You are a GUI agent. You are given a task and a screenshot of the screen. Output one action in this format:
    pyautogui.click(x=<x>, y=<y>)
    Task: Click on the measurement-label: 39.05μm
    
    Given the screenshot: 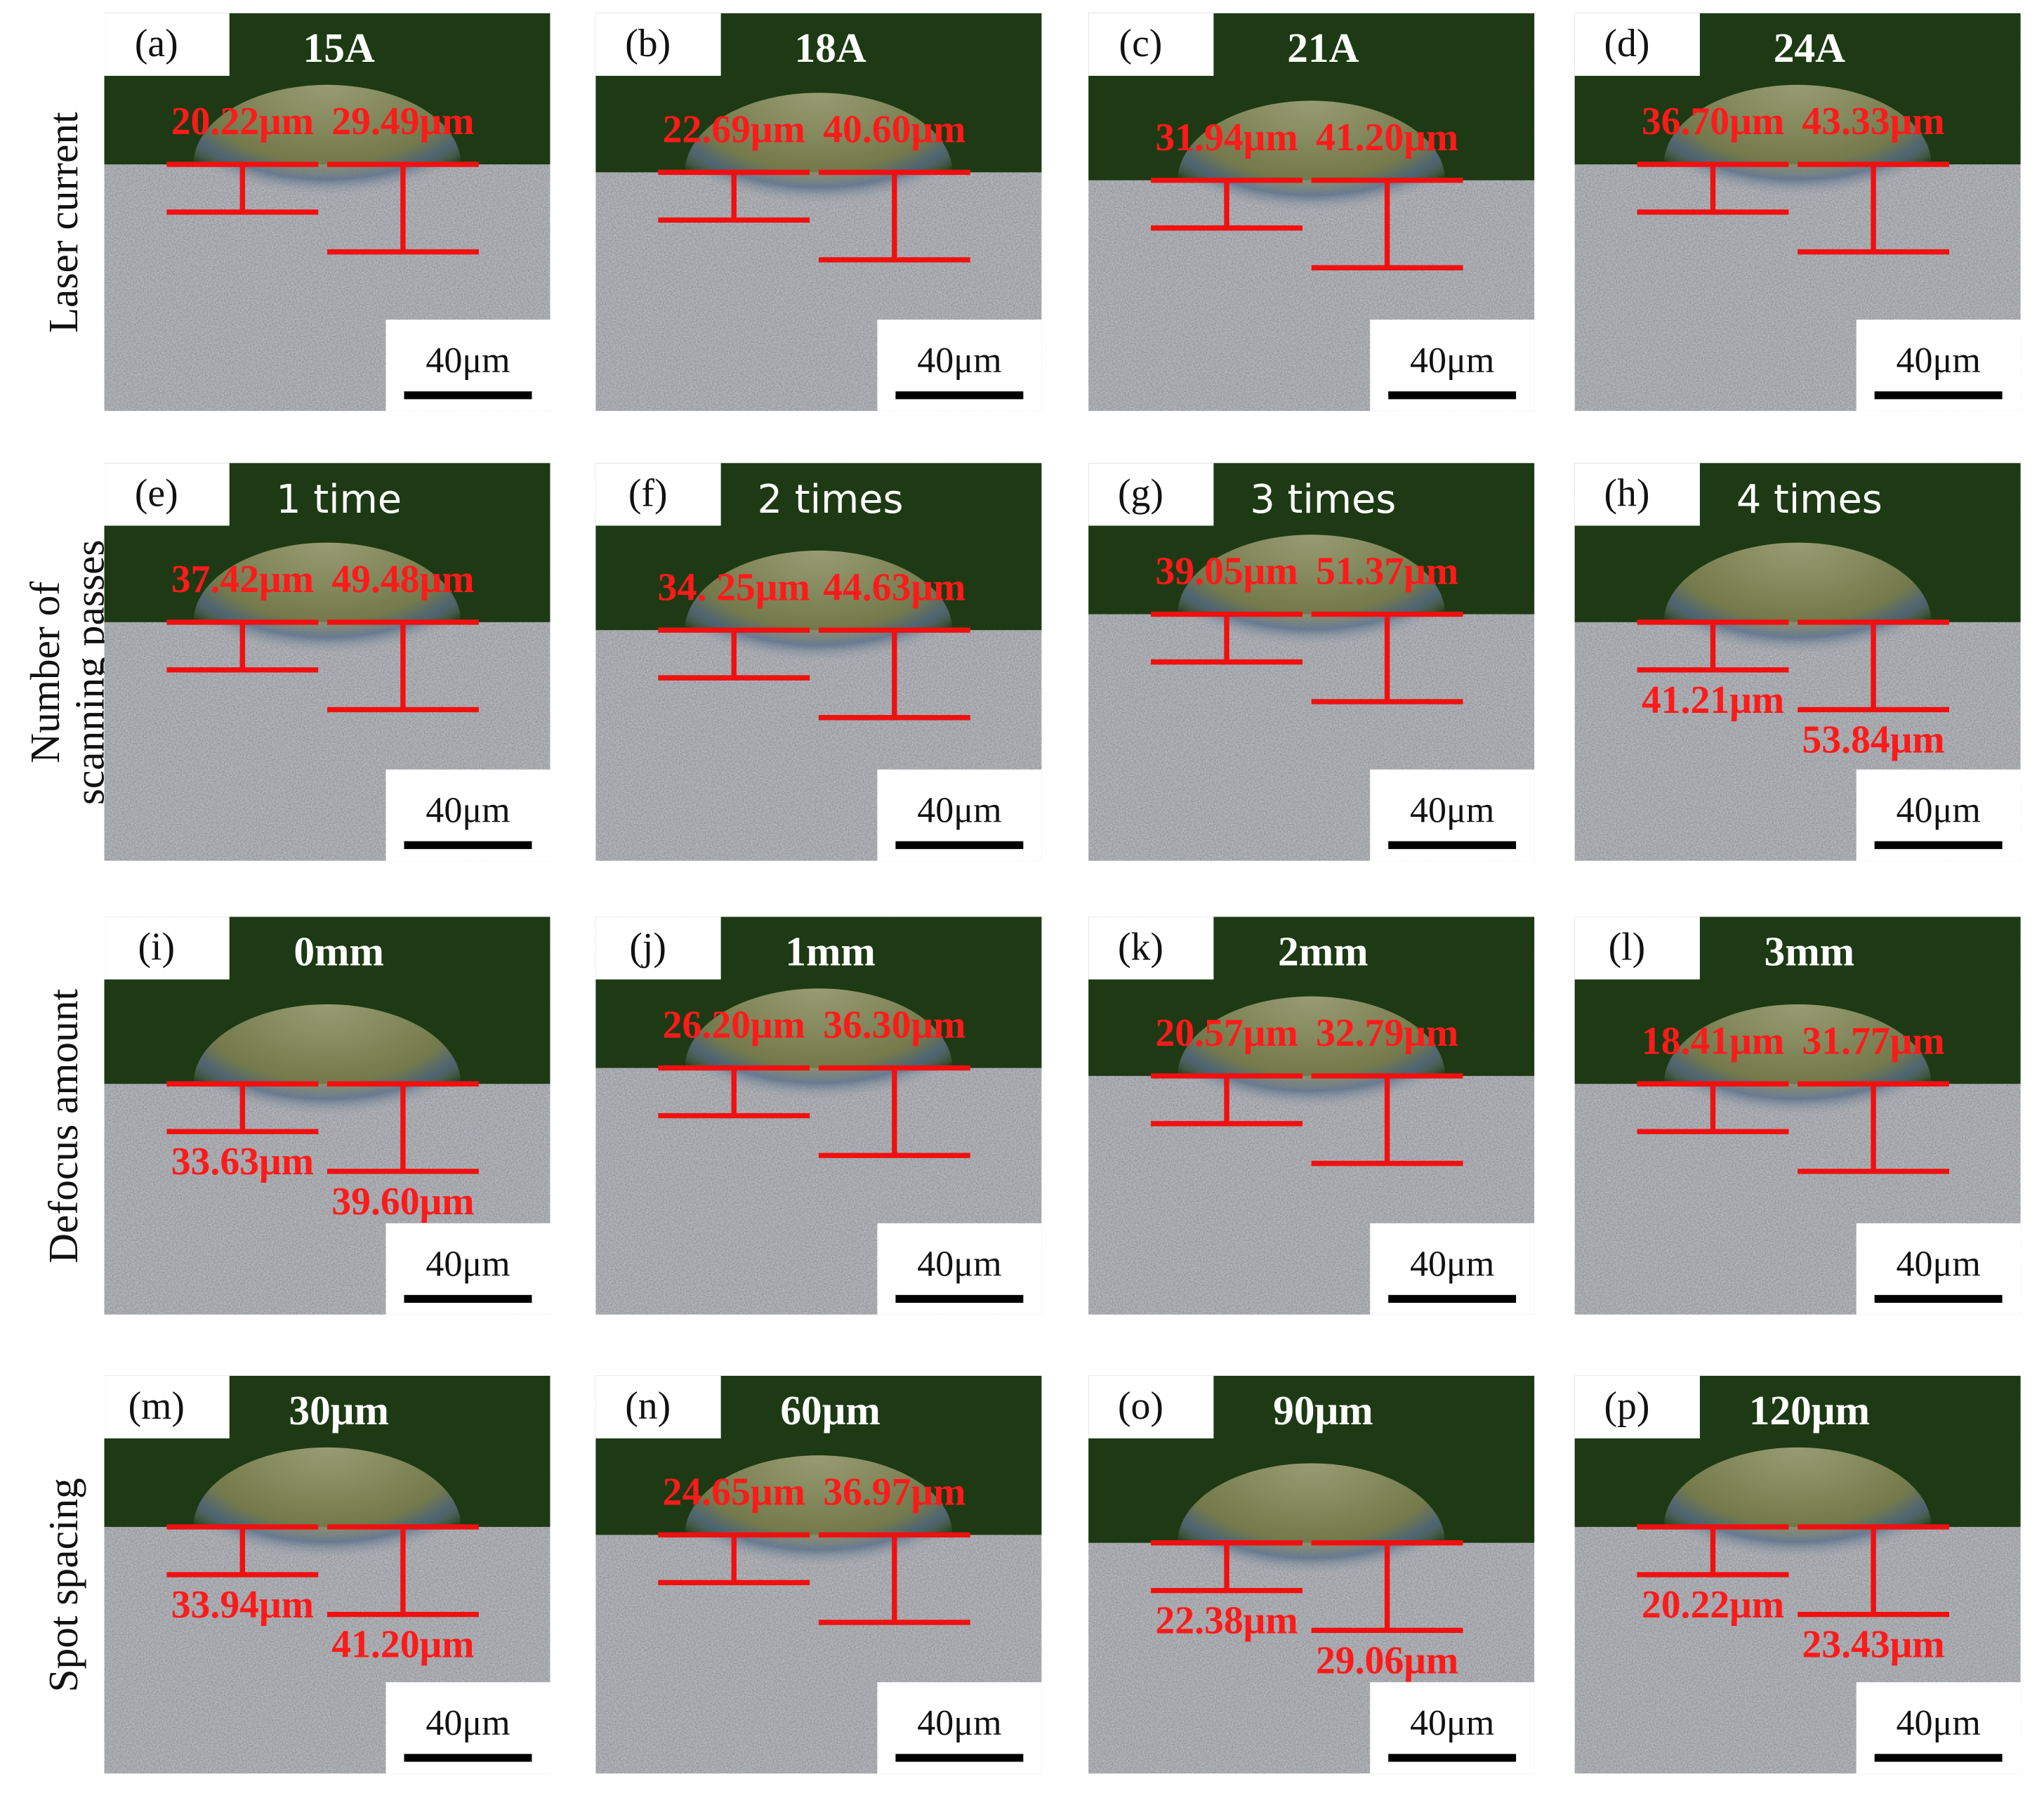 What is the action you would take?
    pyautogui.click(x=1226, y=571)
    